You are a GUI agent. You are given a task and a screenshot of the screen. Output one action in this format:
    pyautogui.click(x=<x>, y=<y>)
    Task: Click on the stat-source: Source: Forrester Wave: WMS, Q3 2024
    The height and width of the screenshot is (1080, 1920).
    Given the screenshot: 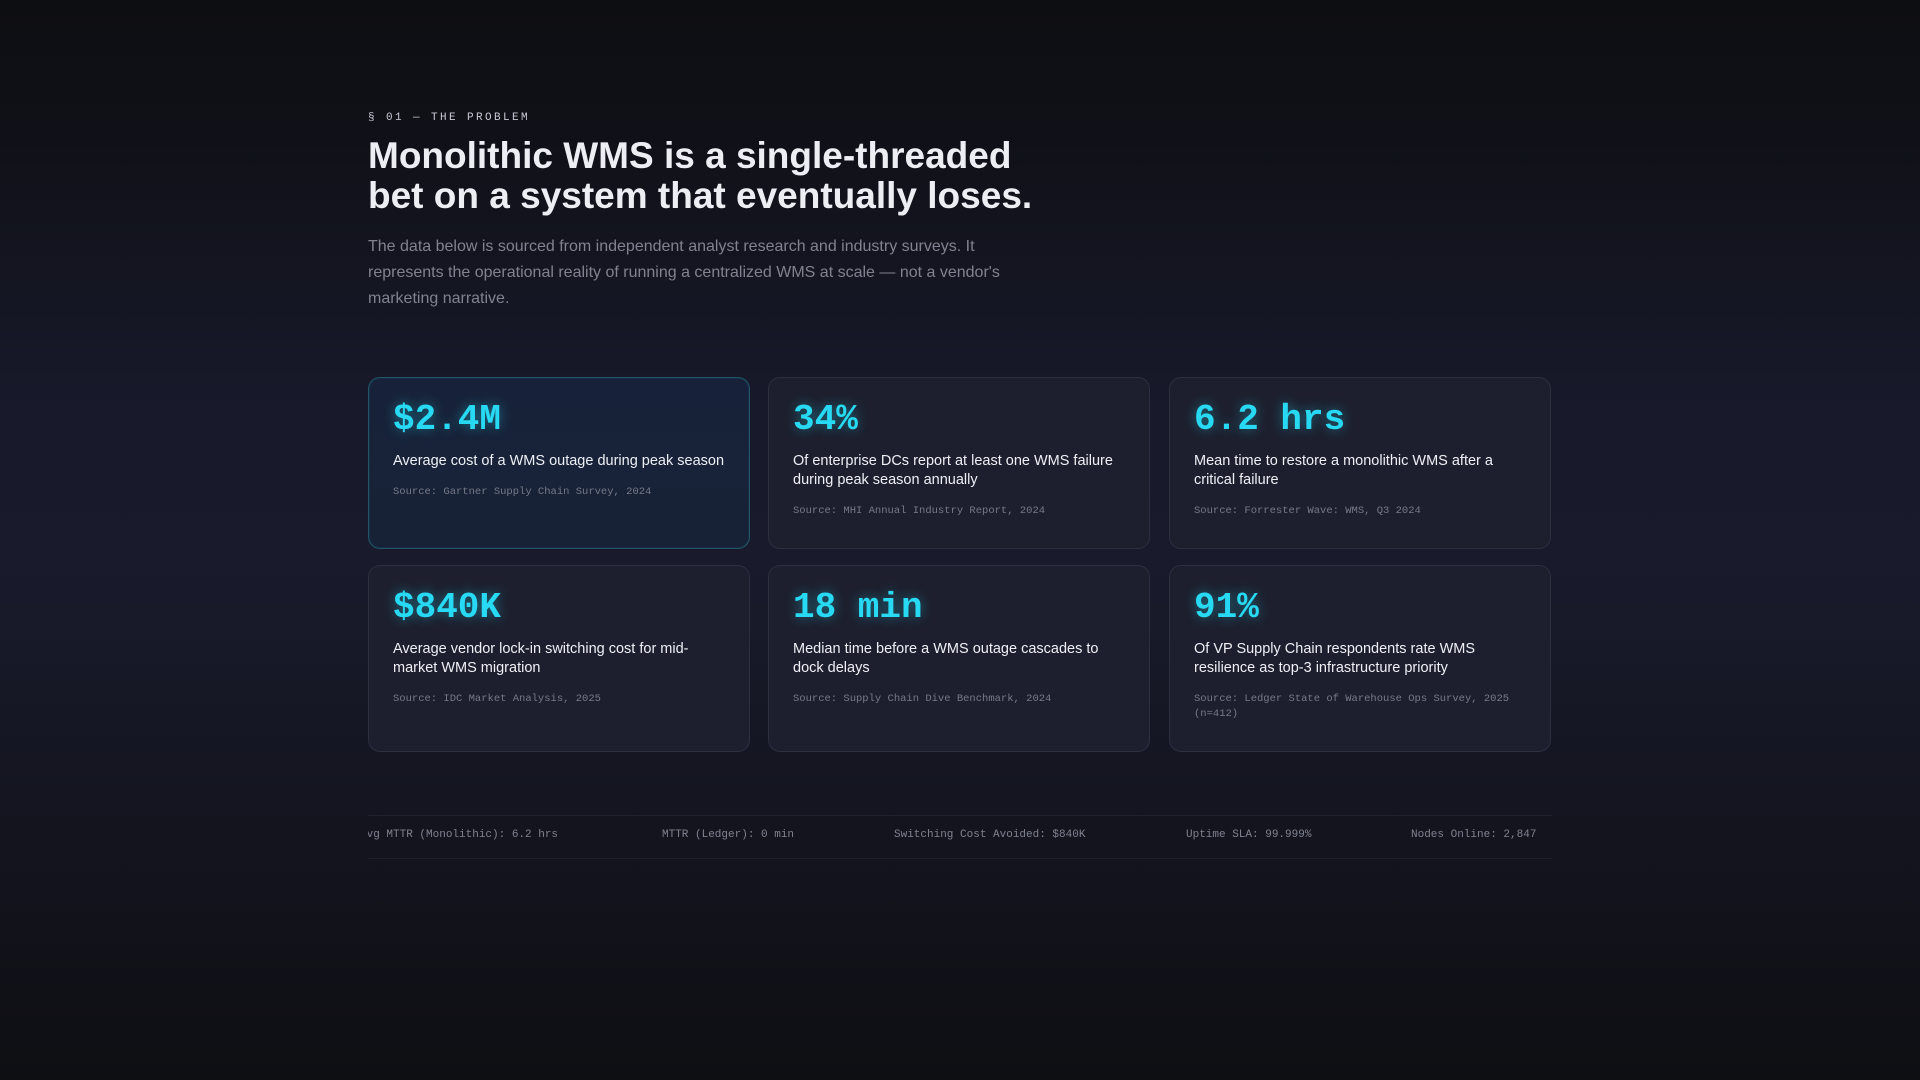 What is the action you would take?
    pyautogui.click(x=1307, y=511)
    